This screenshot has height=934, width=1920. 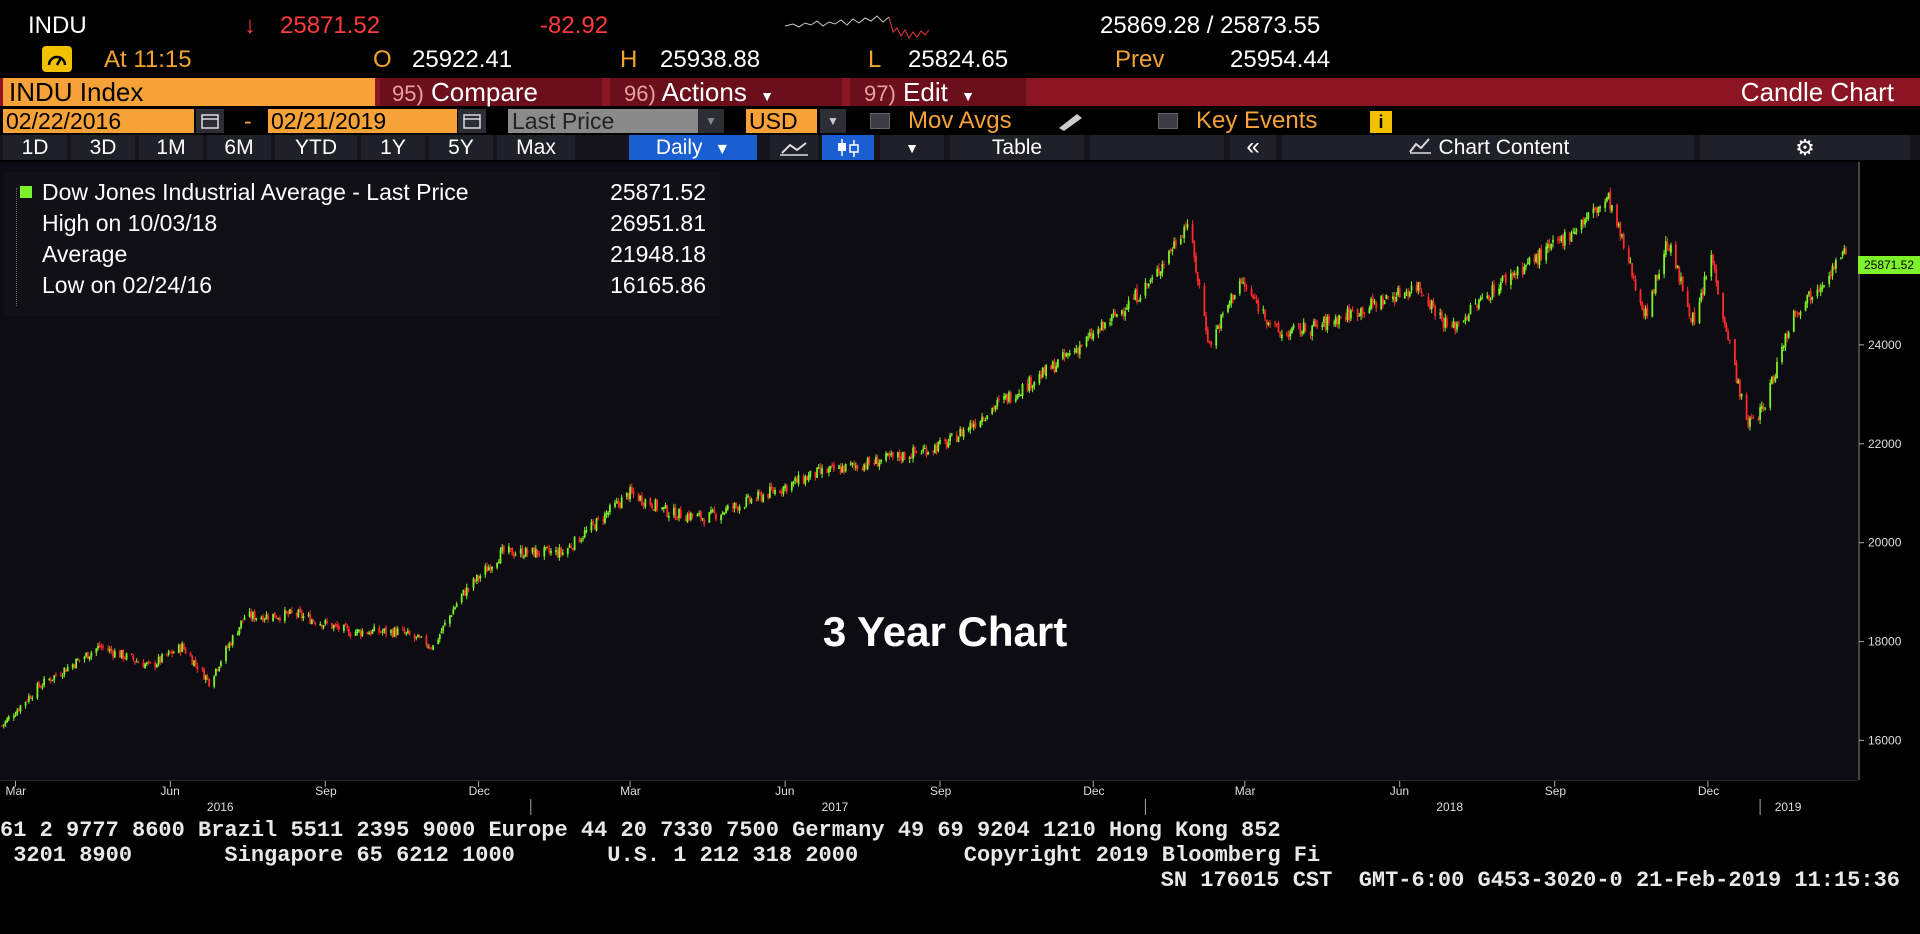 What do you see at coordinates (393, 147) in the screenshot?
I see `range-button-1y: 1Y` at bounding box center [393, 147].